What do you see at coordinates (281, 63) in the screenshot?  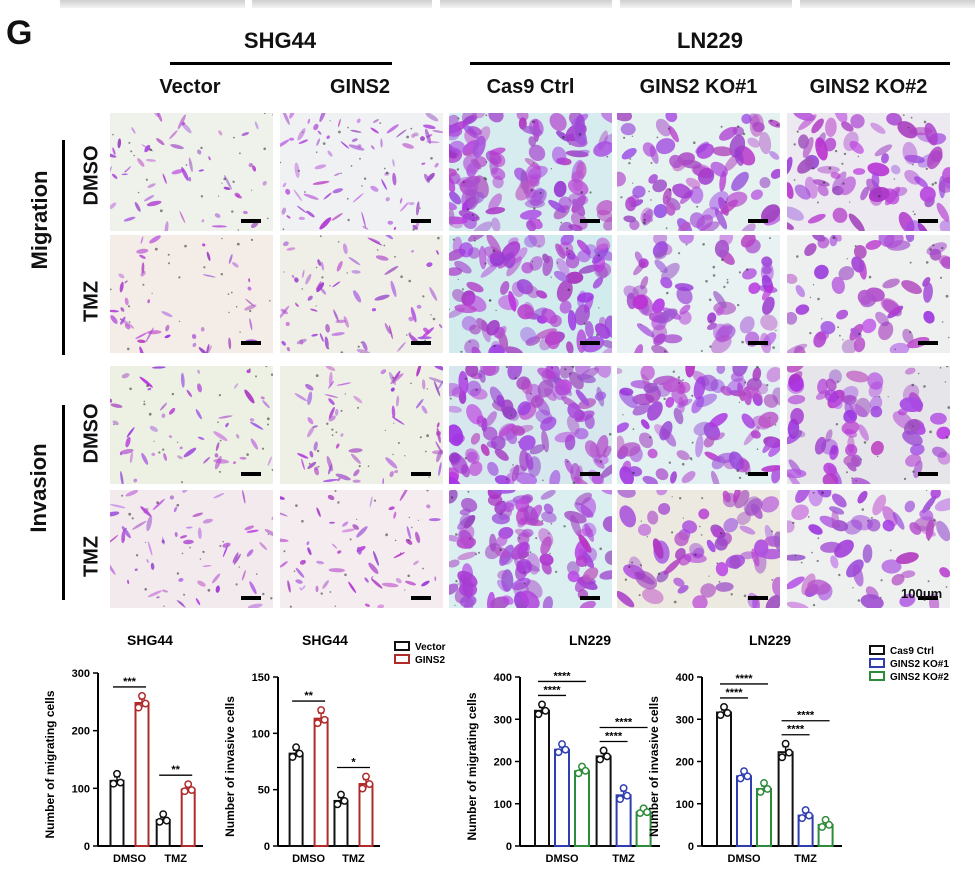 I see `group-underline-shg44` at bounding box center [281, 63].